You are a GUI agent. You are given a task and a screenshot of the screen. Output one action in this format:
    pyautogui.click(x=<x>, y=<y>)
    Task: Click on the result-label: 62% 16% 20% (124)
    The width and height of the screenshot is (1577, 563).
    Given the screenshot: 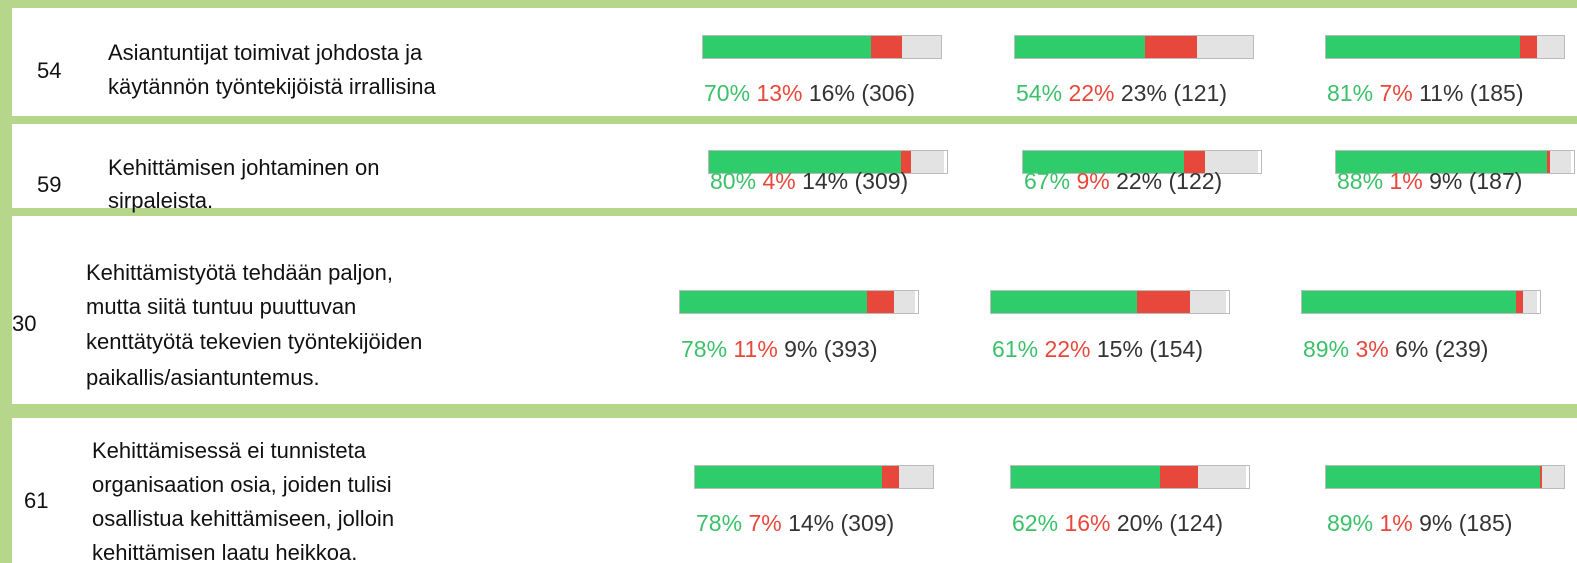 What is the action you would take?
    pyautogui.click(x=1117, y=523)
    